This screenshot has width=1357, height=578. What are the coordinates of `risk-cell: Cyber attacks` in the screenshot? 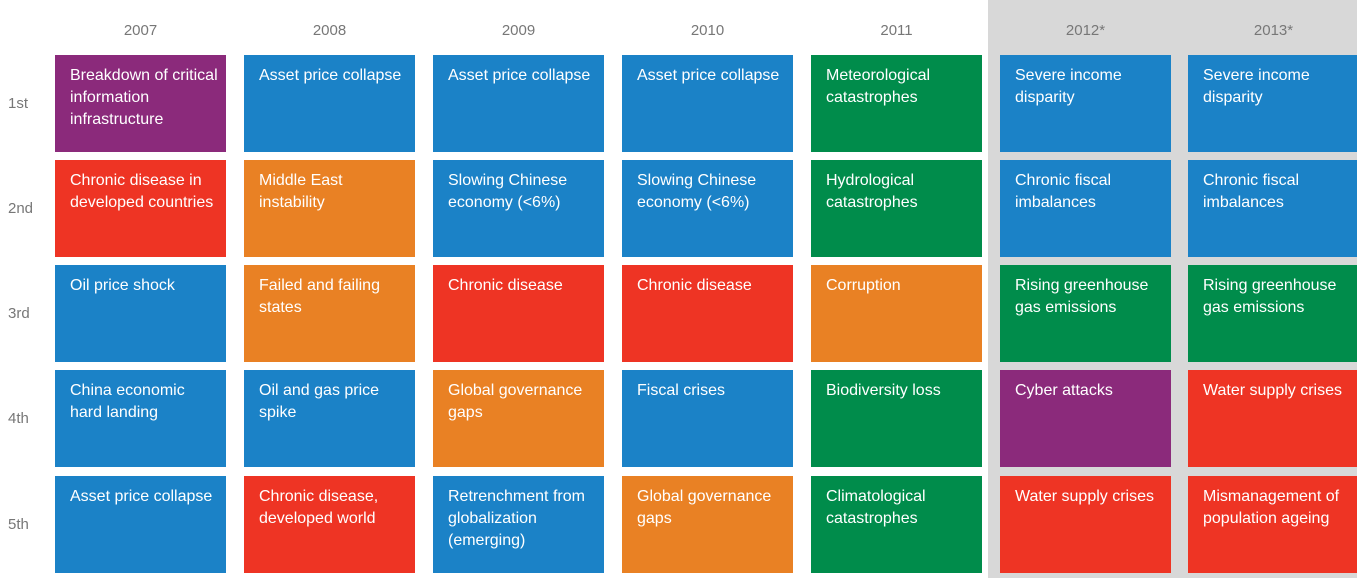 It's located at (1085, 418).